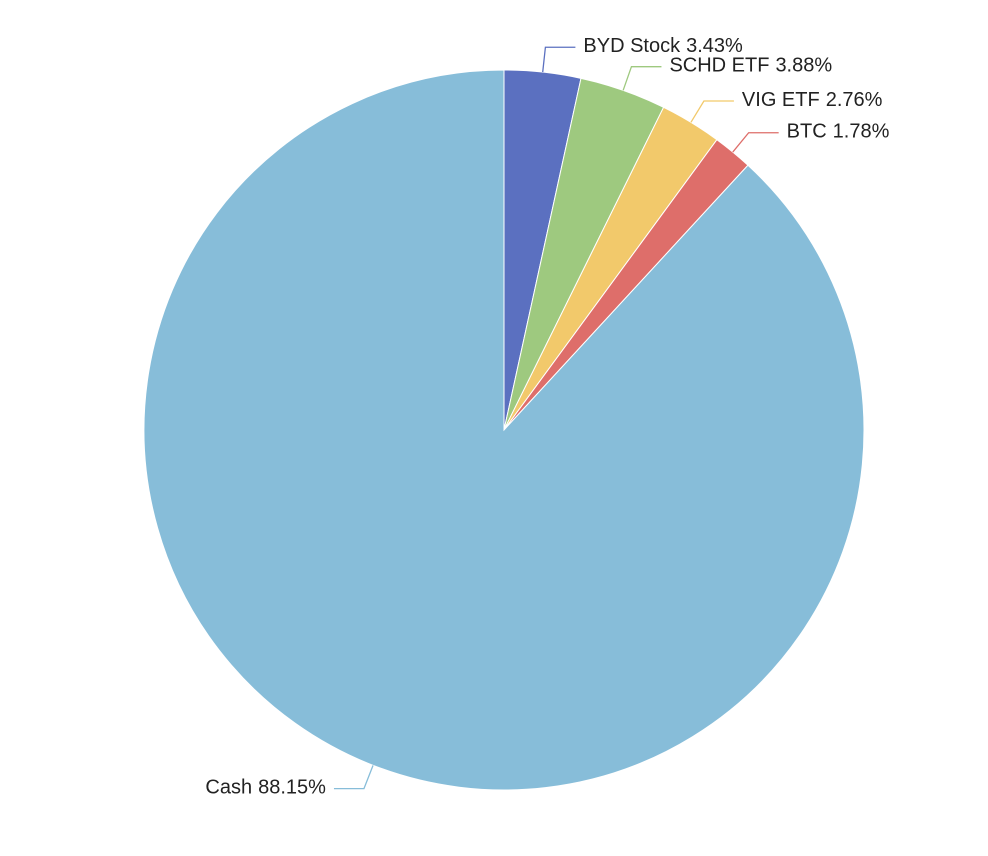  I want to click on slice-value: 2.76%, so click(854, 100).